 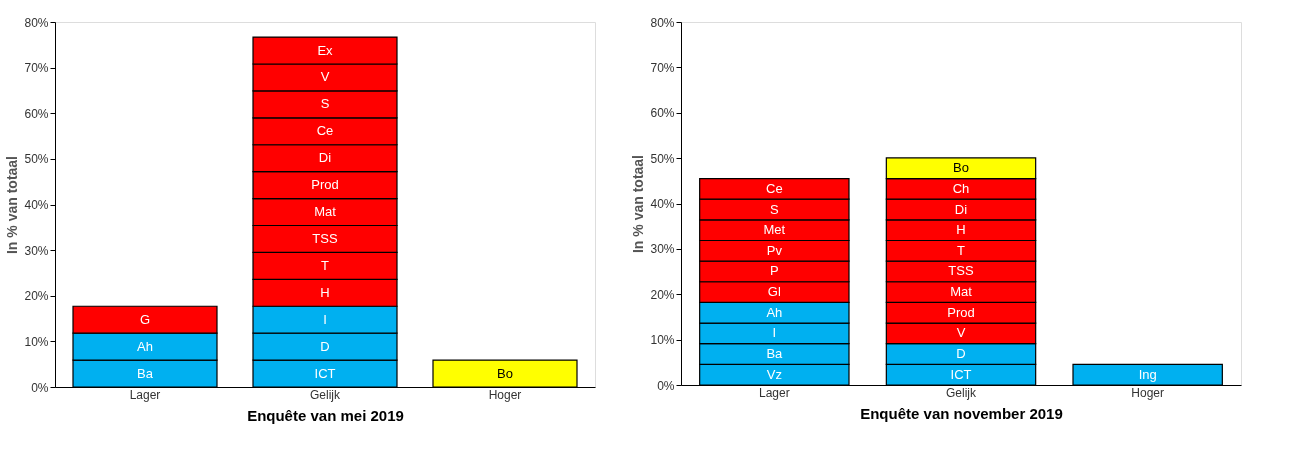 I want to click on data-label: Gl, so click(x=774, y=292).